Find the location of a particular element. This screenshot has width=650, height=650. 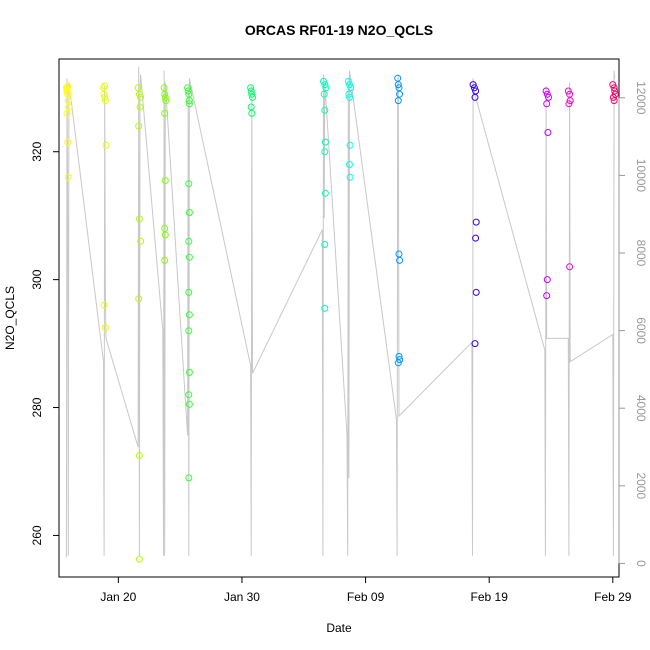

y-right-tick-label: 8000 is located at coordinates (641, 253).